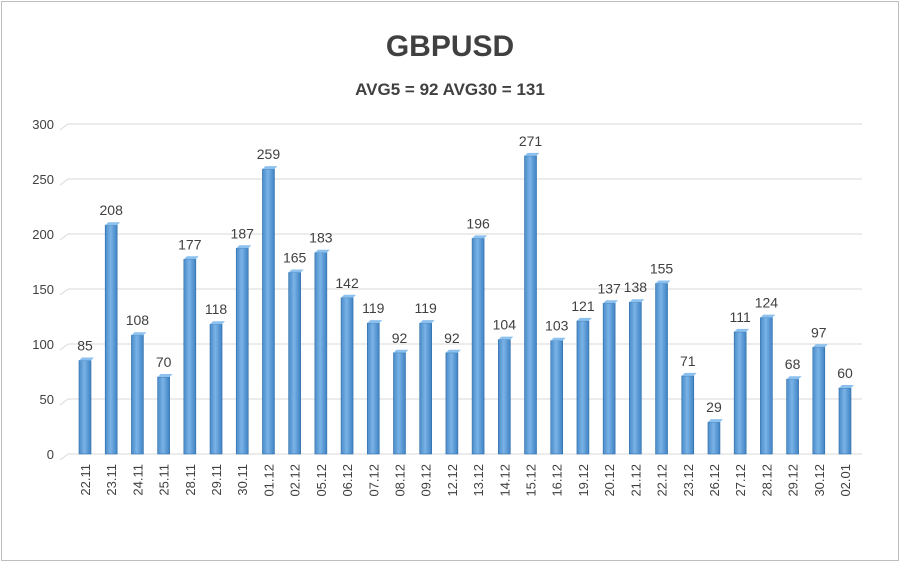  I want to click on x-tick-label: 19.12, so click(583, 480).